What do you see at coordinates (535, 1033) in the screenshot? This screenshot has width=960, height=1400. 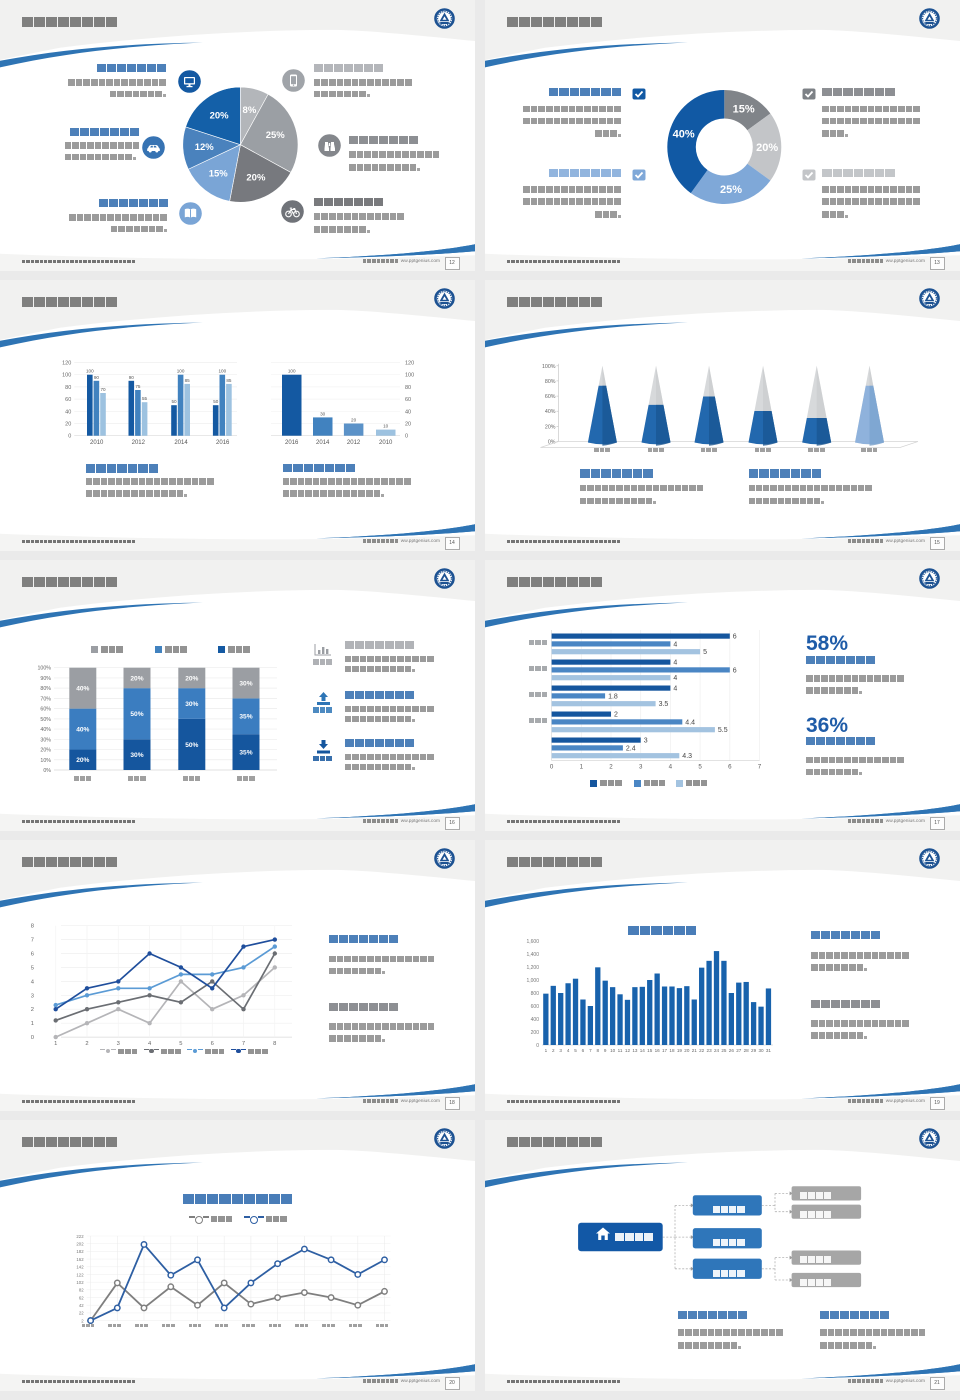 I see `svg-text: 200` at bounding box center [535, 1033].